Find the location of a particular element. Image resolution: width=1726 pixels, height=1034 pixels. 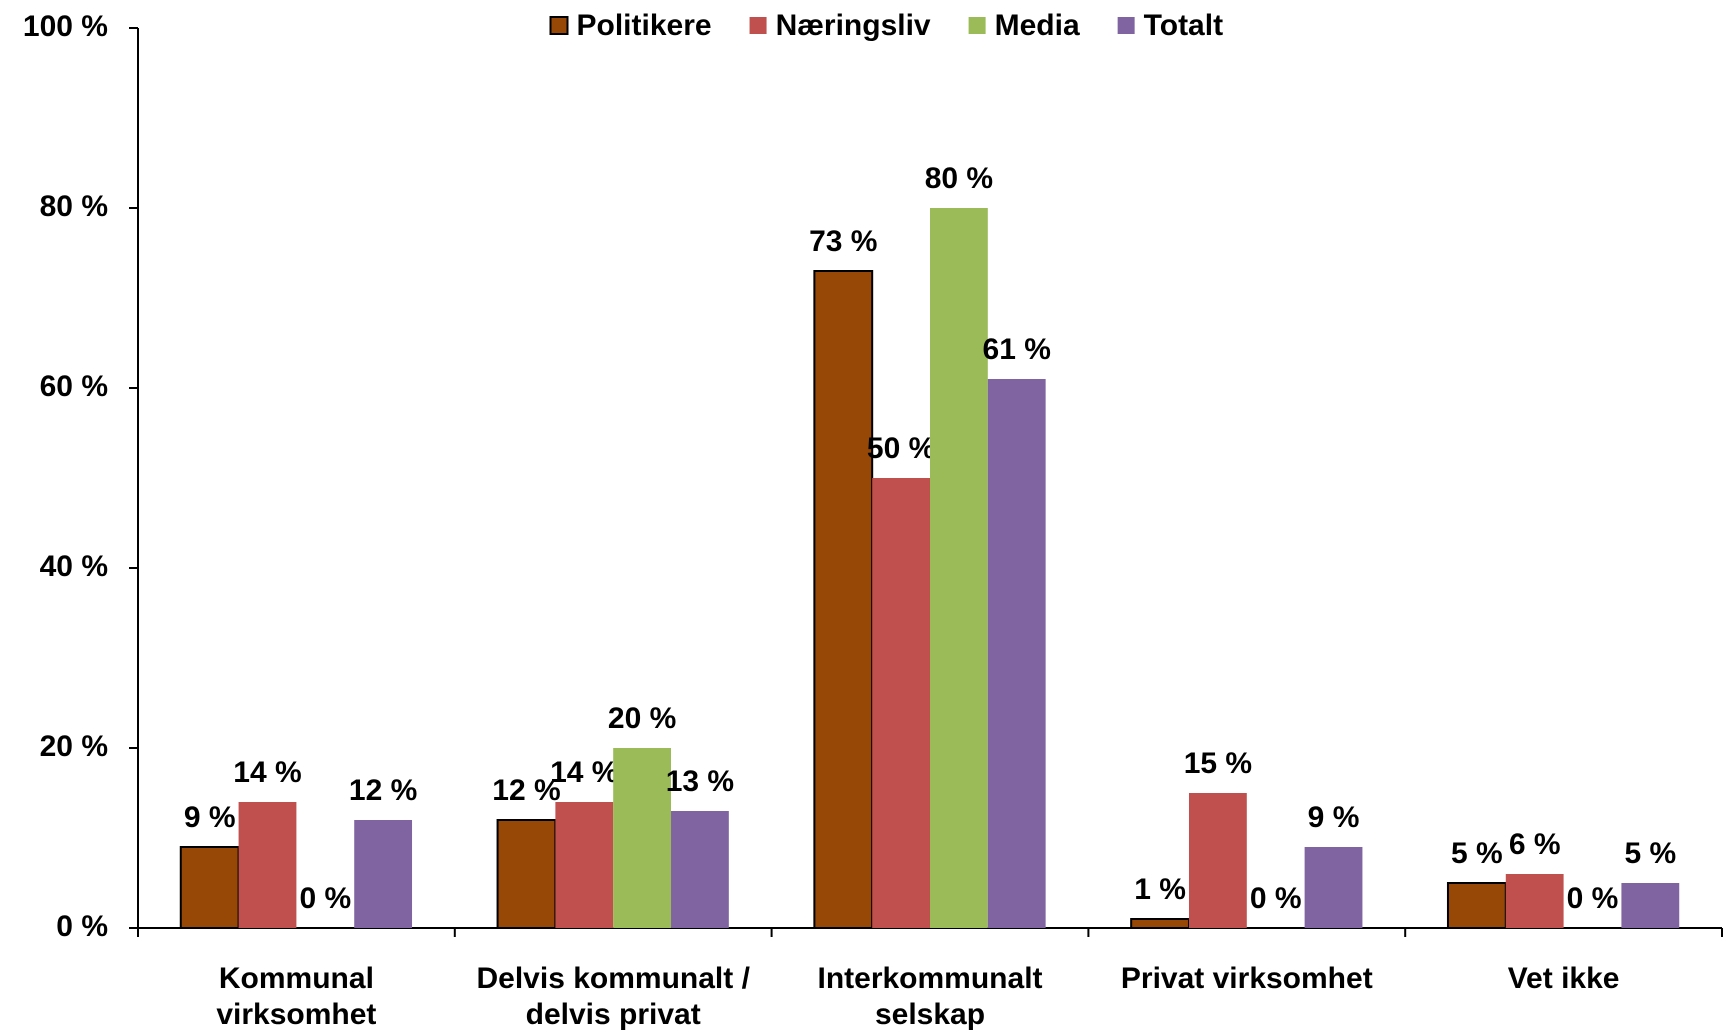

x-tick-label: Kommunal virksomhet is located at coordinates (296, 996).